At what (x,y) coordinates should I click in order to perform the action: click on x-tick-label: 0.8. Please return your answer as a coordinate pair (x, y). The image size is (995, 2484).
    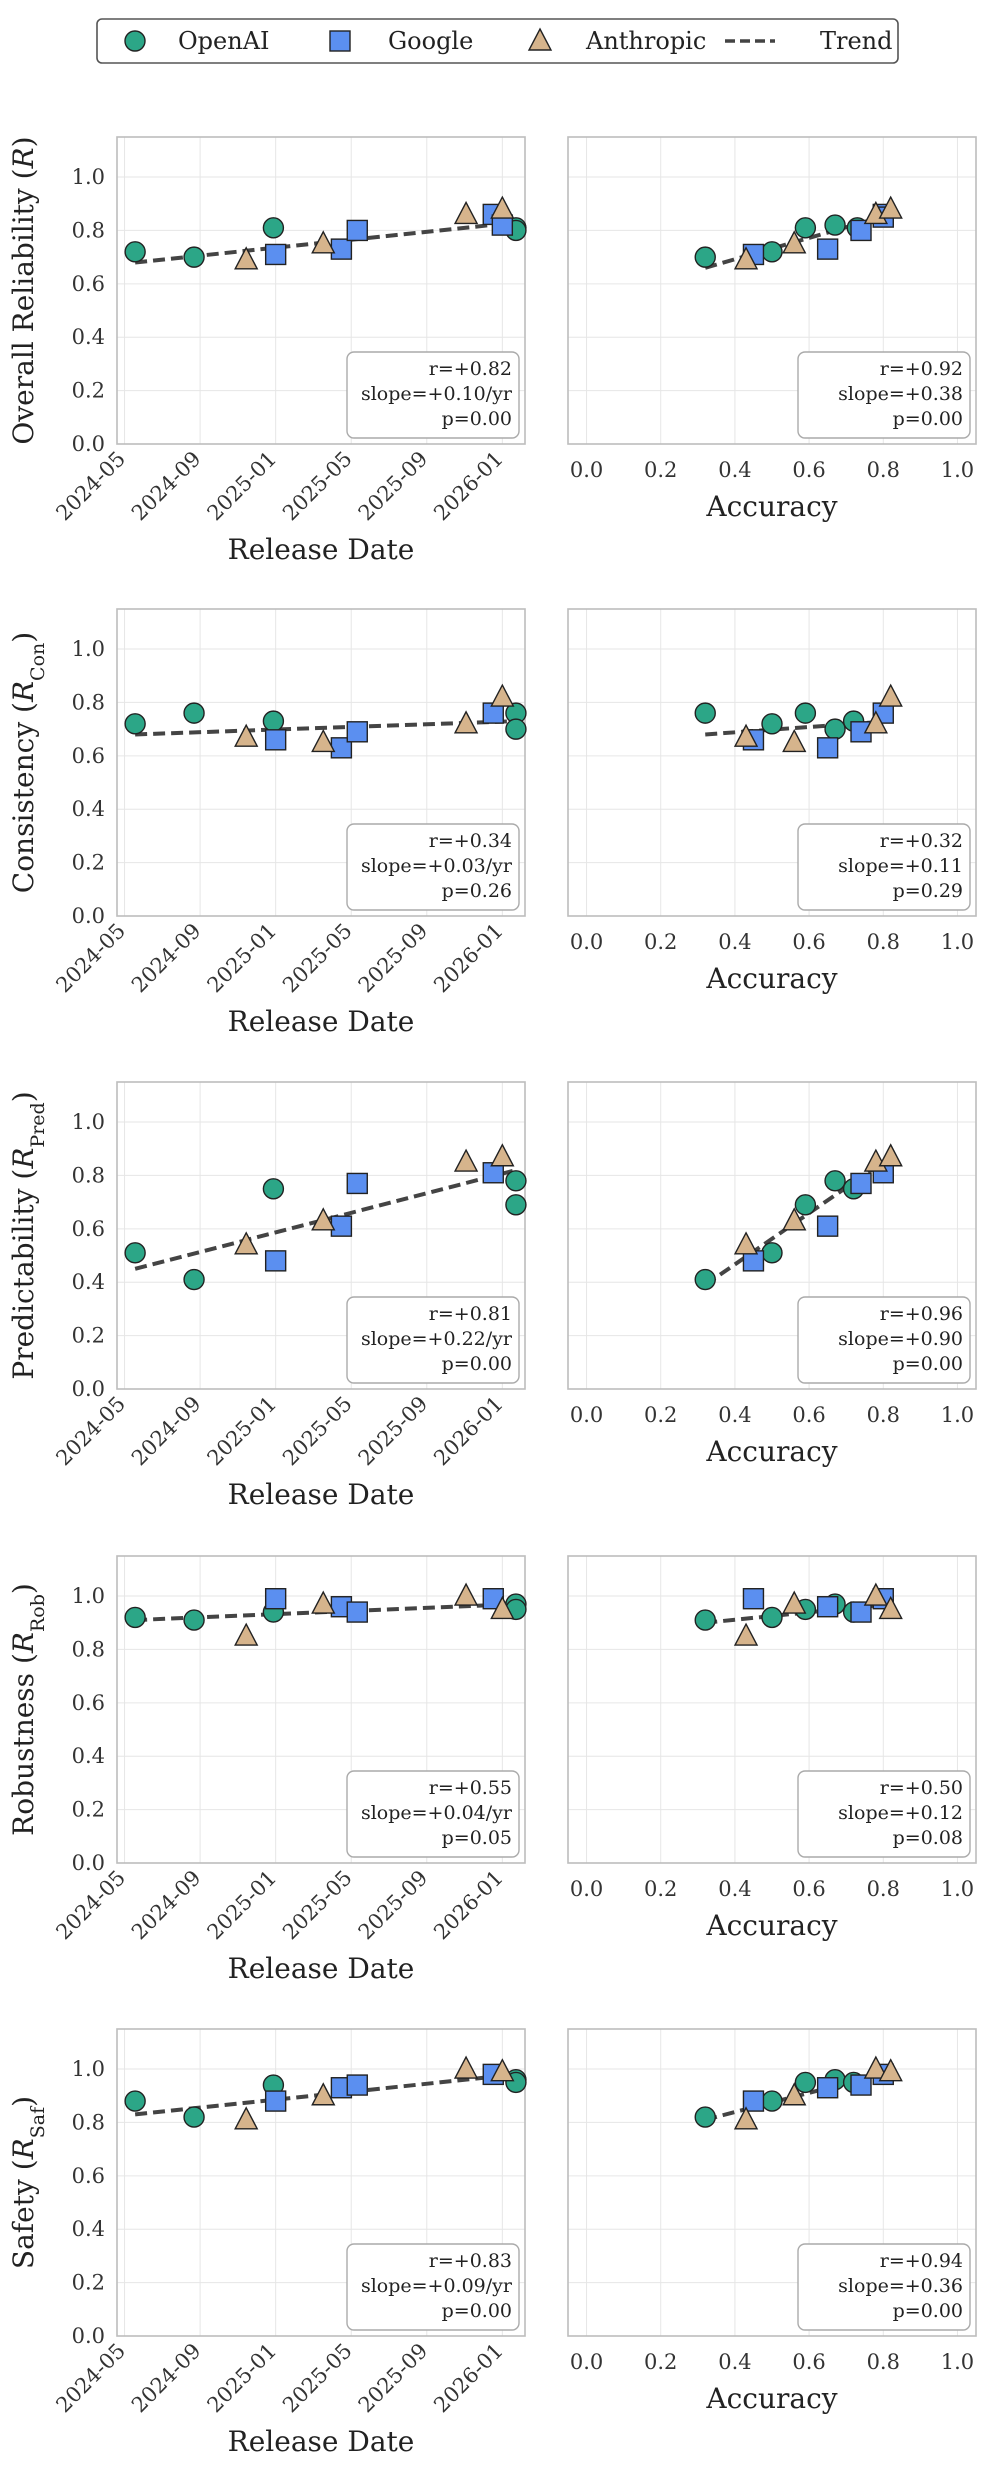
    Looking at the image, I should click on (883, 942).